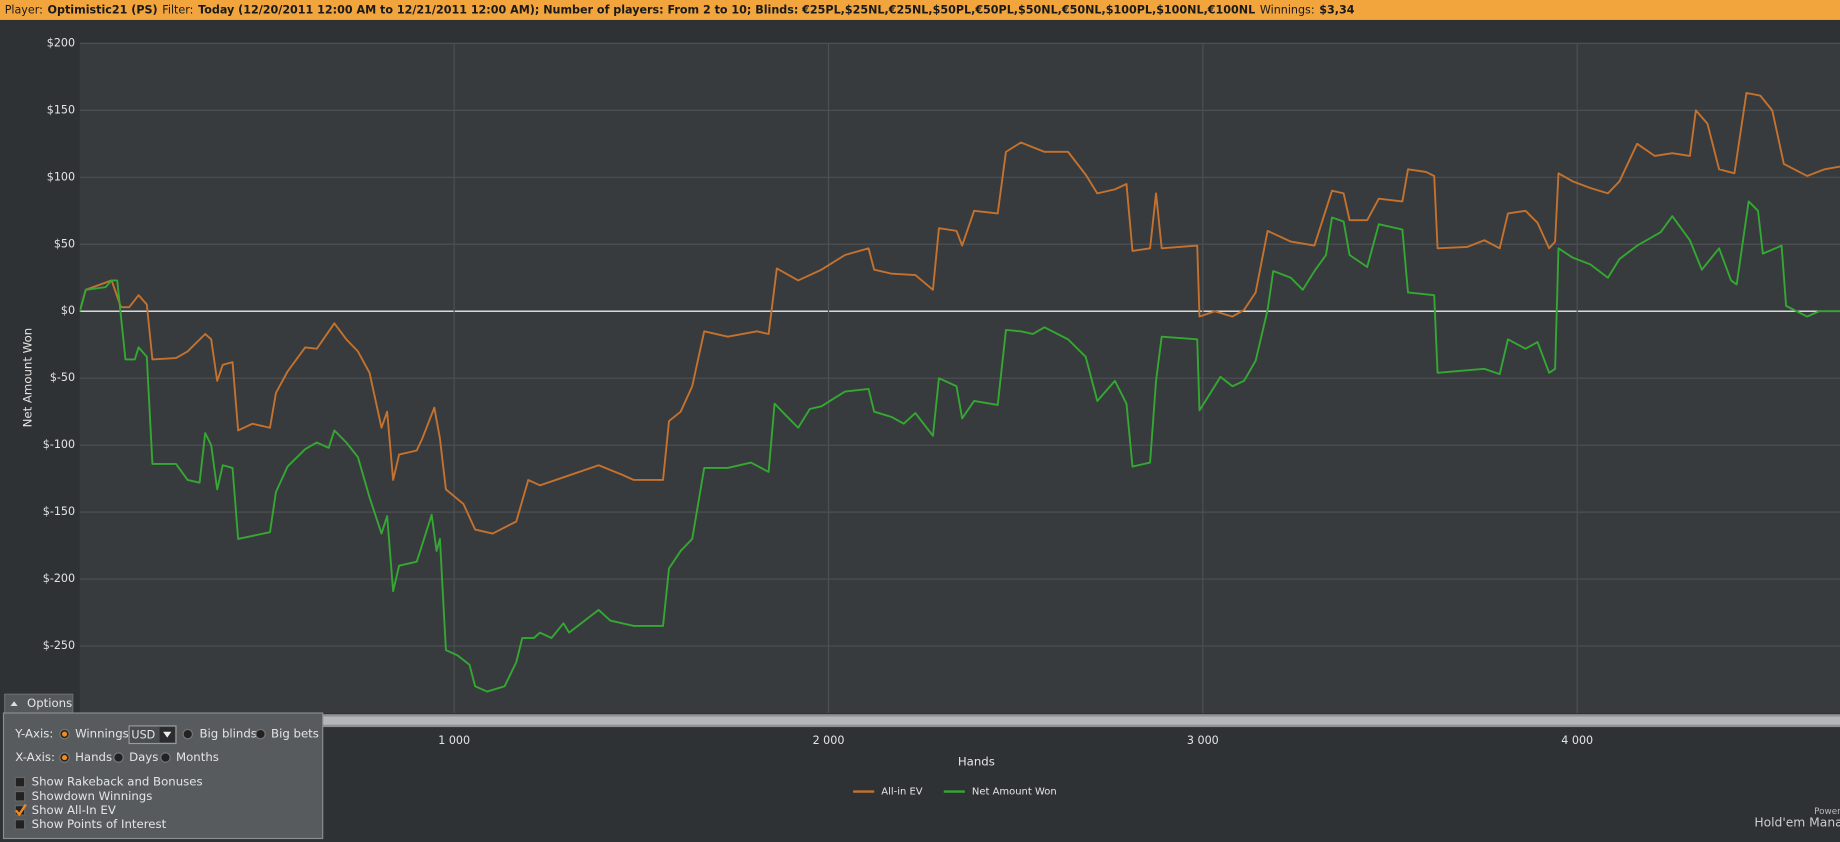  I want to click on header-bar, so click(920, 10).